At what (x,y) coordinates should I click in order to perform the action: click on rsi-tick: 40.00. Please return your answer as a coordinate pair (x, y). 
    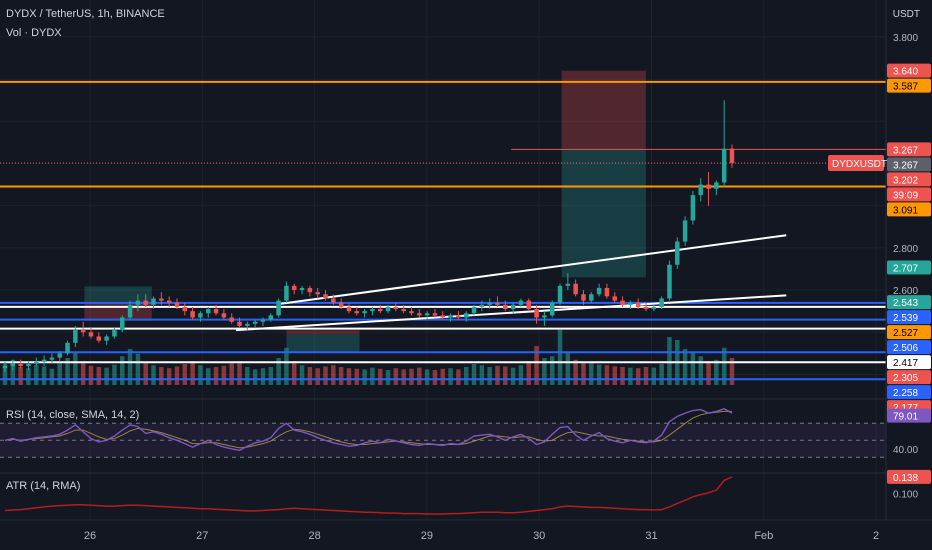
    Looking at the image, I should click on (905, 450).